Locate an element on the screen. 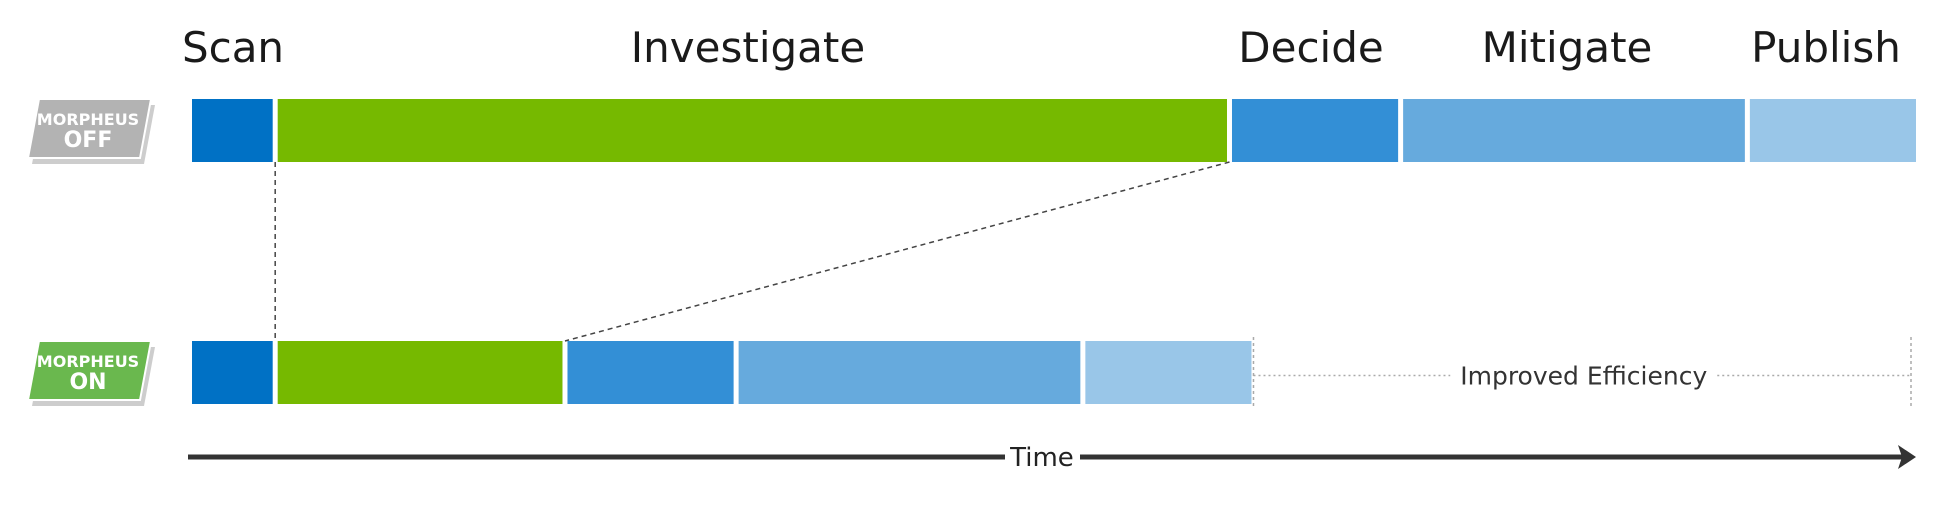 The image size is (1949, 512). time-axis-arrowhead is located at coordinates (1907, 457).